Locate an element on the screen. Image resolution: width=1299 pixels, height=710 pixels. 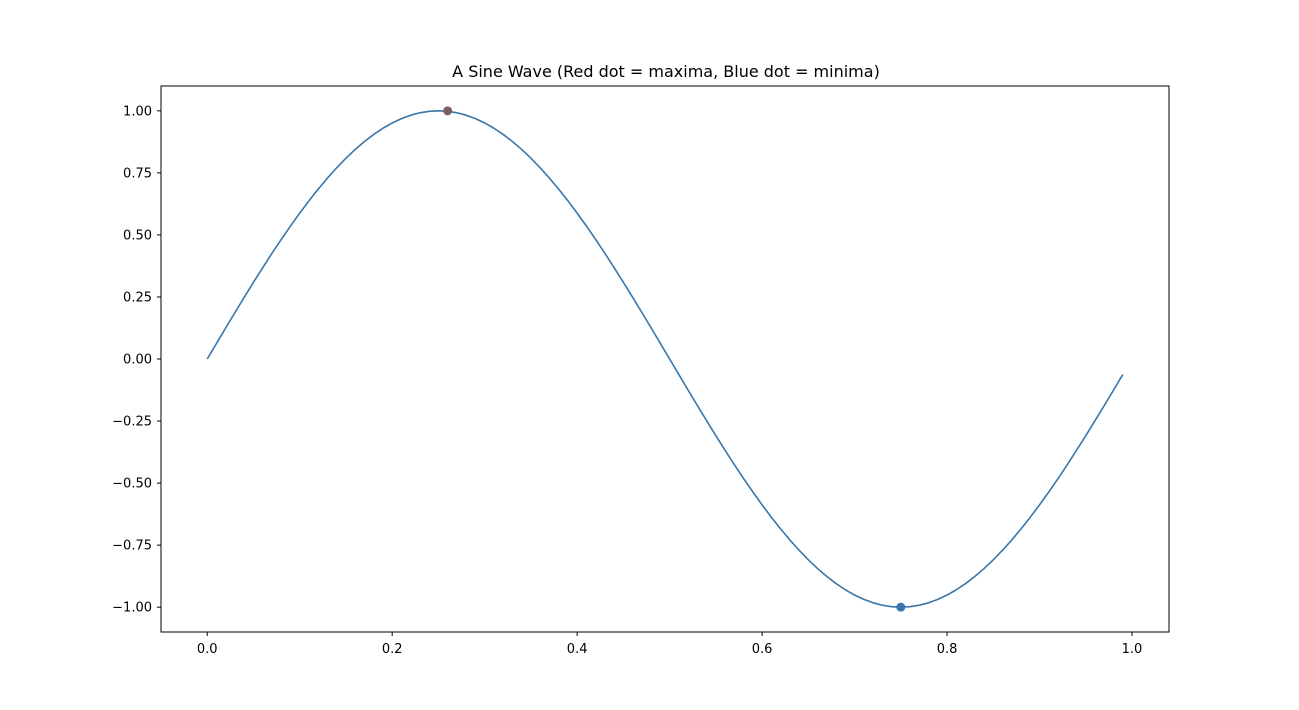
y-tick-label: −0.75 is located at coordinates (132, 546).